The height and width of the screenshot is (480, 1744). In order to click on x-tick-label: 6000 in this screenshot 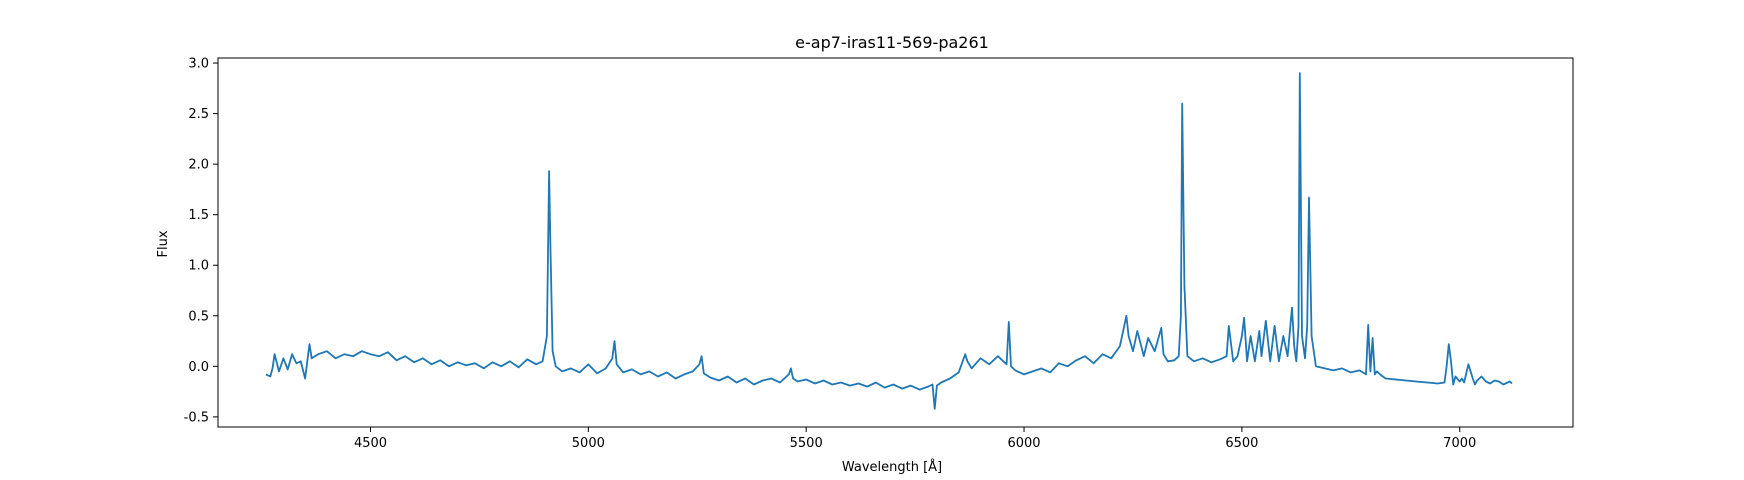, I will do `click(1023, 443)`.